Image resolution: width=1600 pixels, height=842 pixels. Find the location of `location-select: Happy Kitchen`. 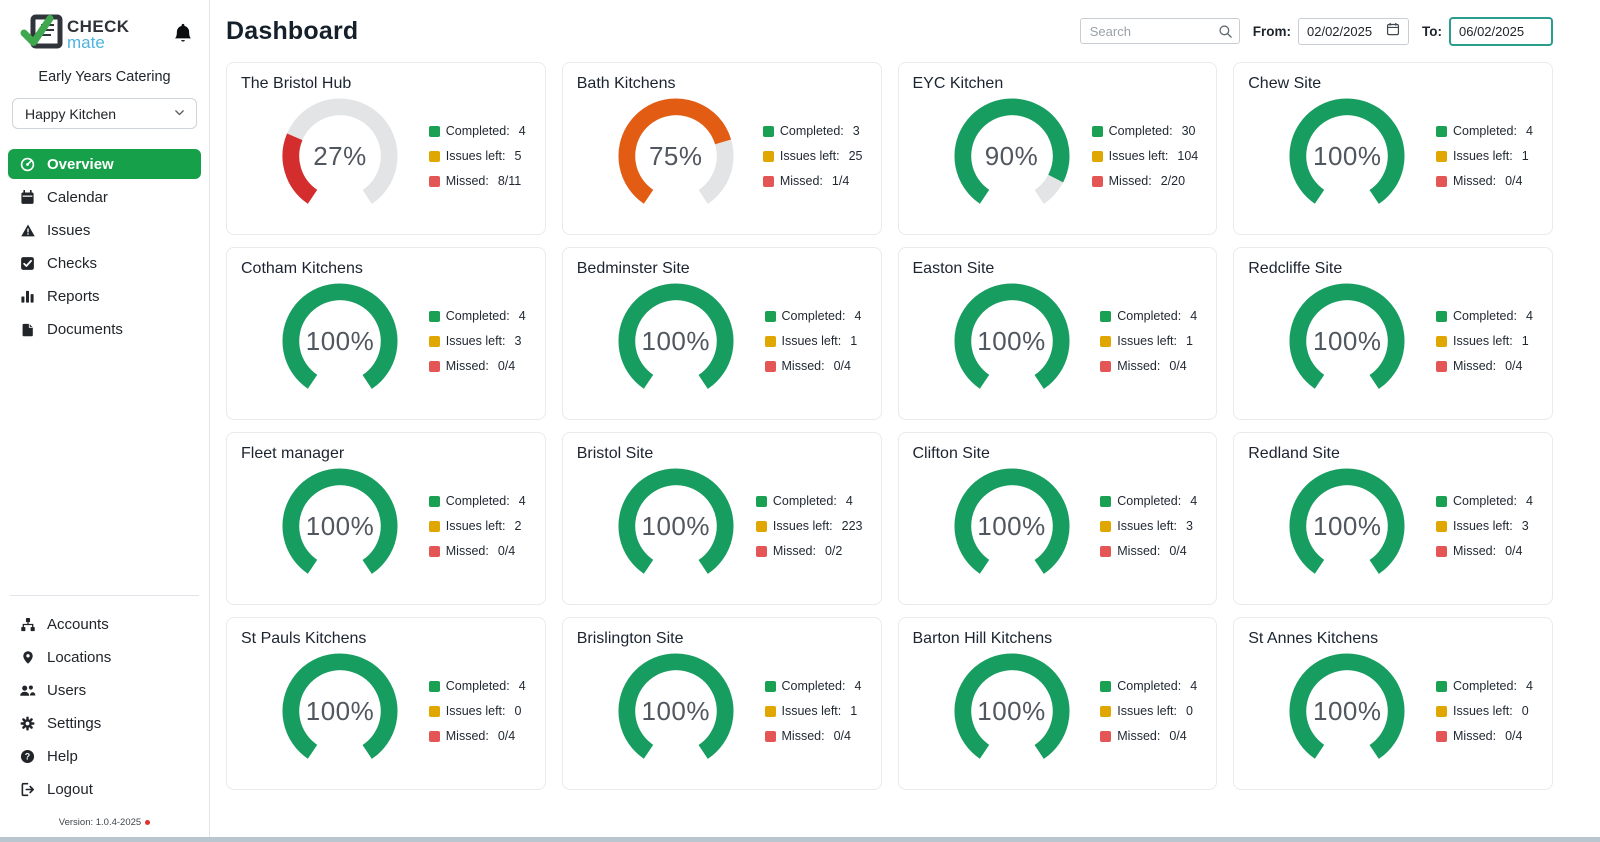

location-select: Happy Kitchen is located at coordinates (104, 113).